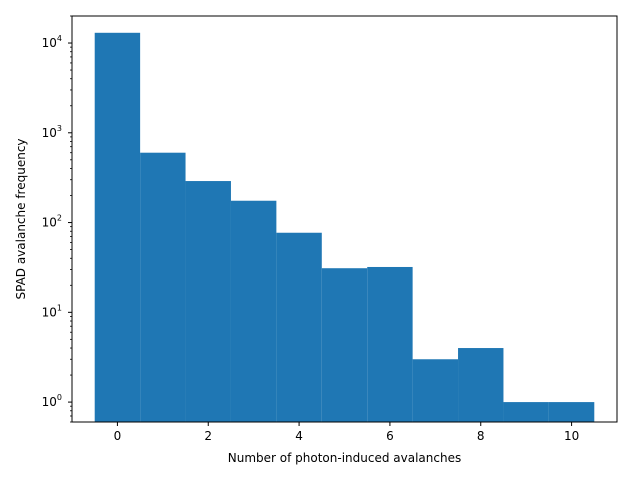 The width and height of the screenshot is (640, 480). I want to click on y-axis-ticks: 10⁰ 10¹ 10² 10³ 10⁴, so click(57, 219).